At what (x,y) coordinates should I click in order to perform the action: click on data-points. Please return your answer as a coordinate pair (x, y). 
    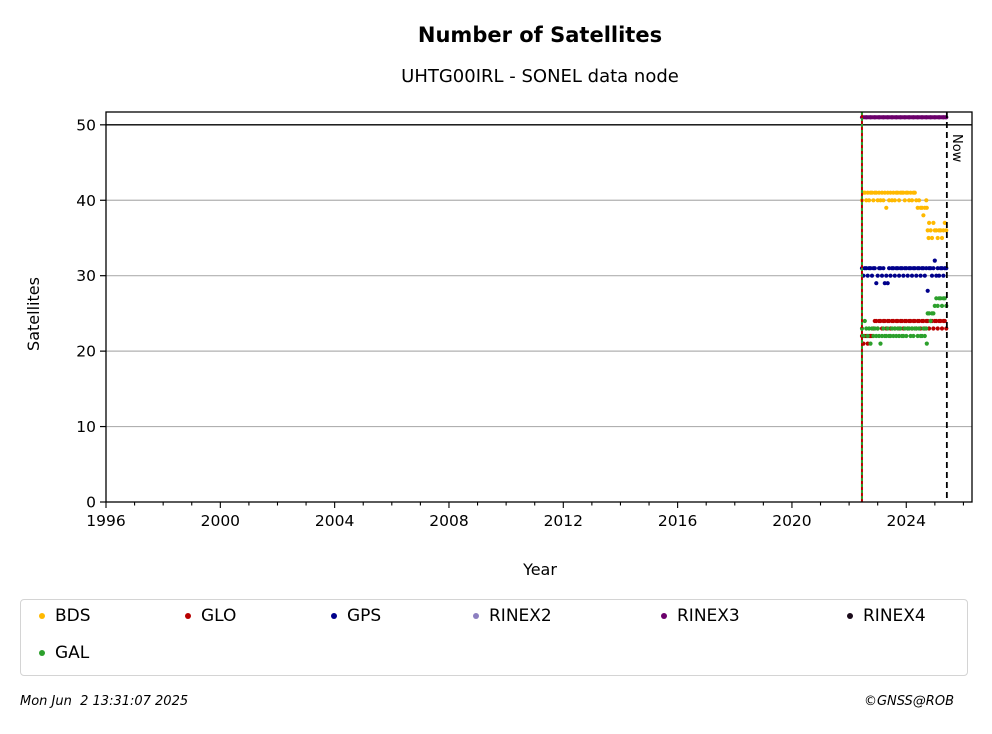
    Looking at the image, I should click on (904, 230).